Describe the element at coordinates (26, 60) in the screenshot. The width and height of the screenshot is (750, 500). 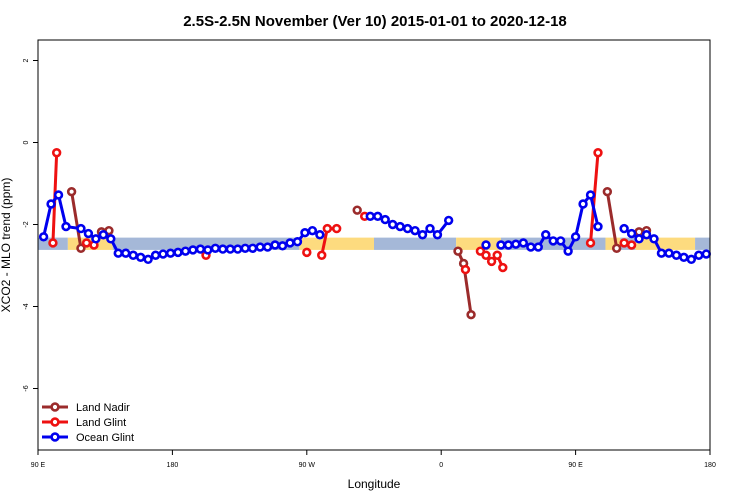
I see `y-tick-label-0: 2` at that location.